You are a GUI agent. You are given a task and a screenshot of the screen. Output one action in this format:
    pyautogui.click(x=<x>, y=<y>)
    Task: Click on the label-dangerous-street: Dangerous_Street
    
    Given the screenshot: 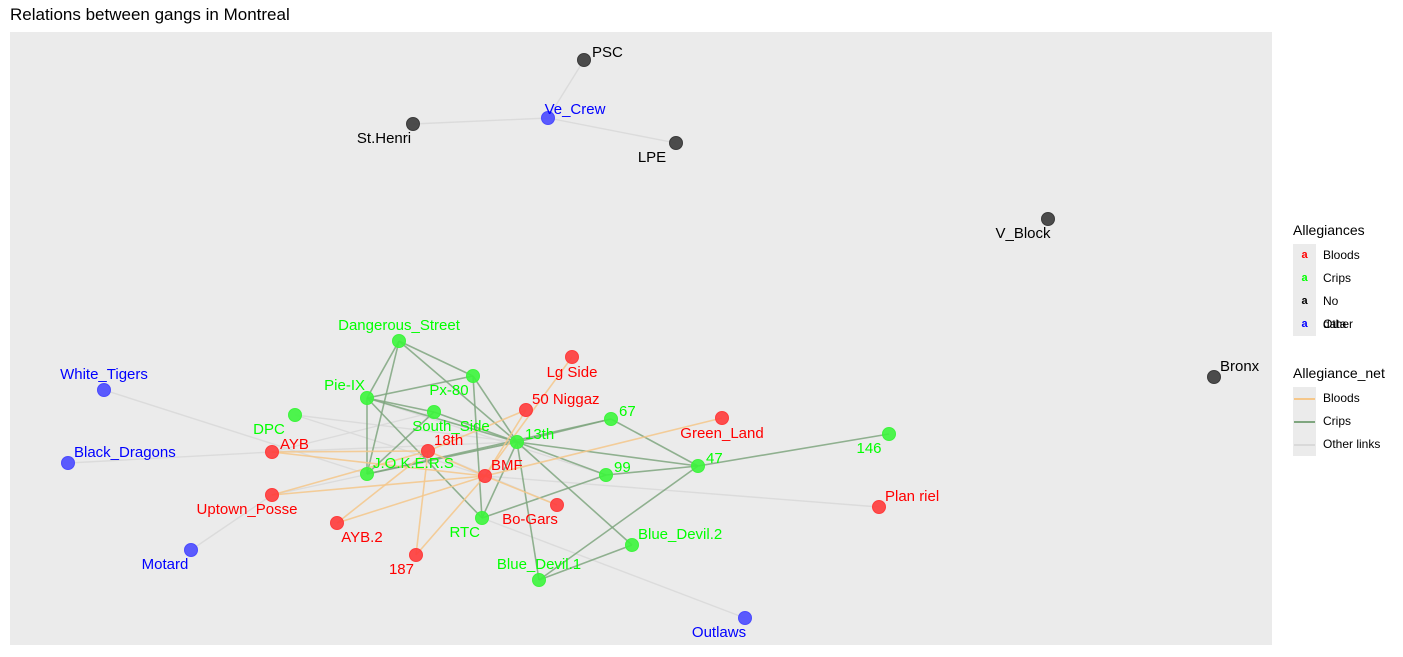 What is the action you would take?
    pyautogui.click(x=399, y=325)
    